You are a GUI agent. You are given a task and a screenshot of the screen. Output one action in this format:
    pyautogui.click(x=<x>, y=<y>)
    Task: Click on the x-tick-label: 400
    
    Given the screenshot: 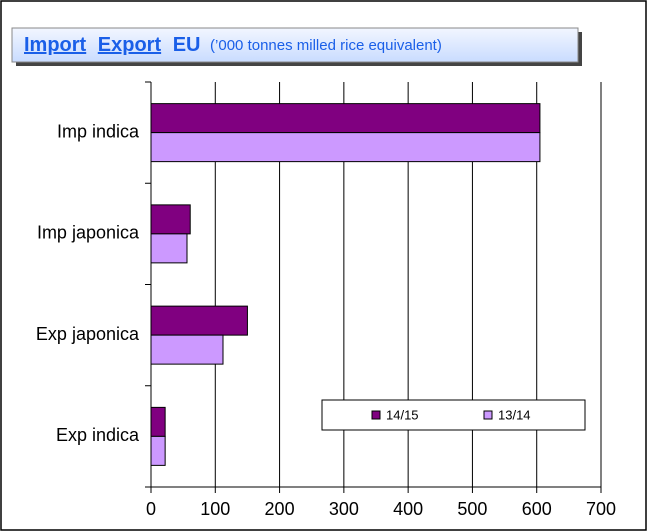 What is the action you would take?
    pyautogui.click(x=408, y=509)
    